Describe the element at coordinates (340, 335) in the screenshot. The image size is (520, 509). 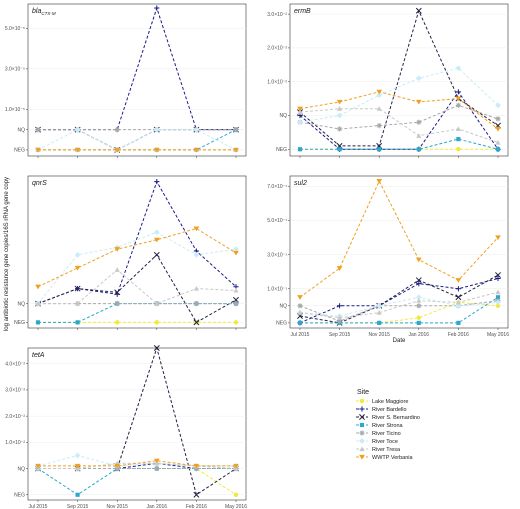
I see `x-tick-label: Sep 2015` at that location.